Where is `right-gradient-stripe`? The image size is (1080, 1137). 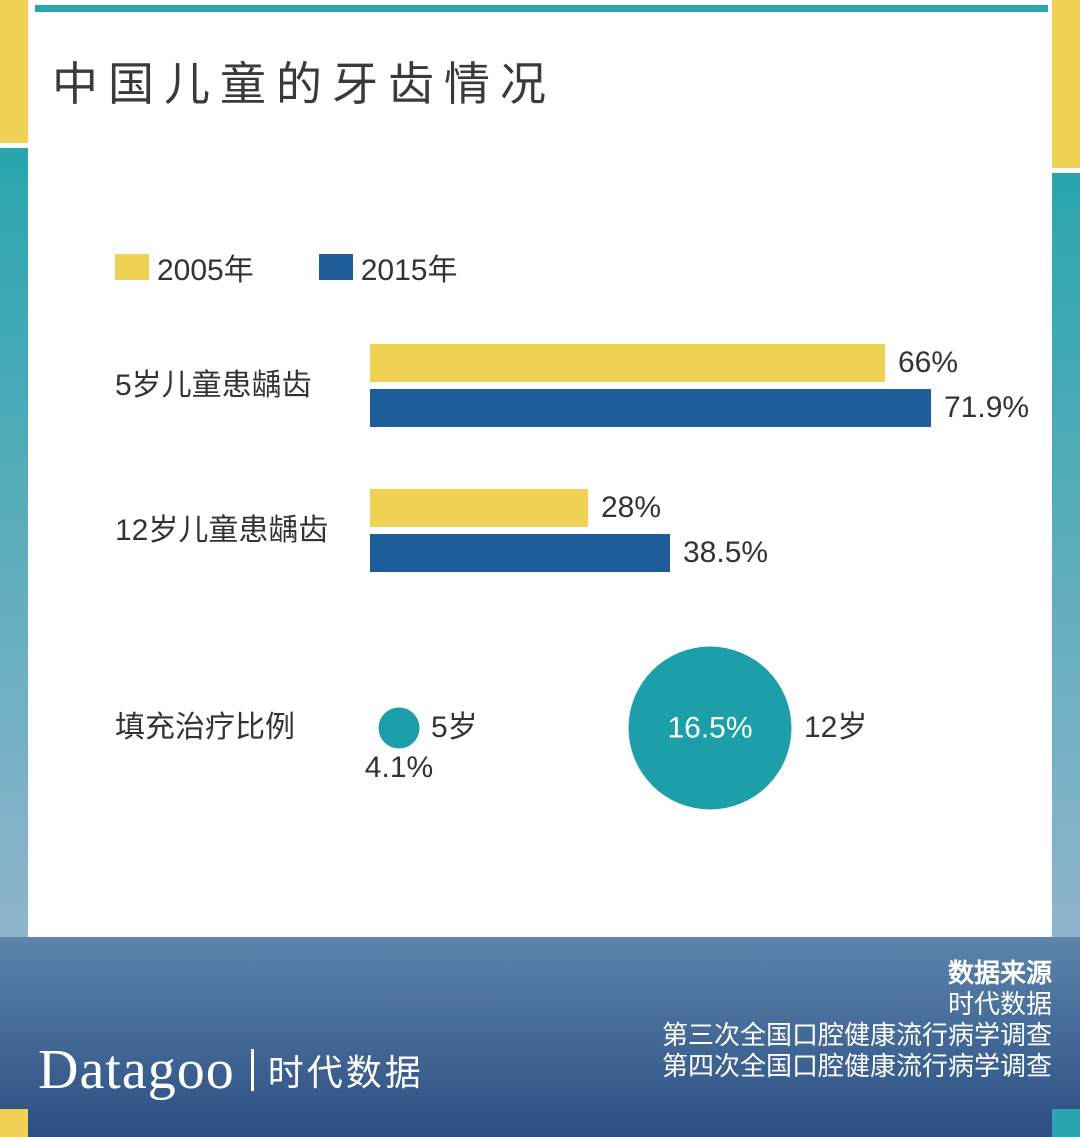
right-gradient-stripe is located at coordinates (1066, 555).